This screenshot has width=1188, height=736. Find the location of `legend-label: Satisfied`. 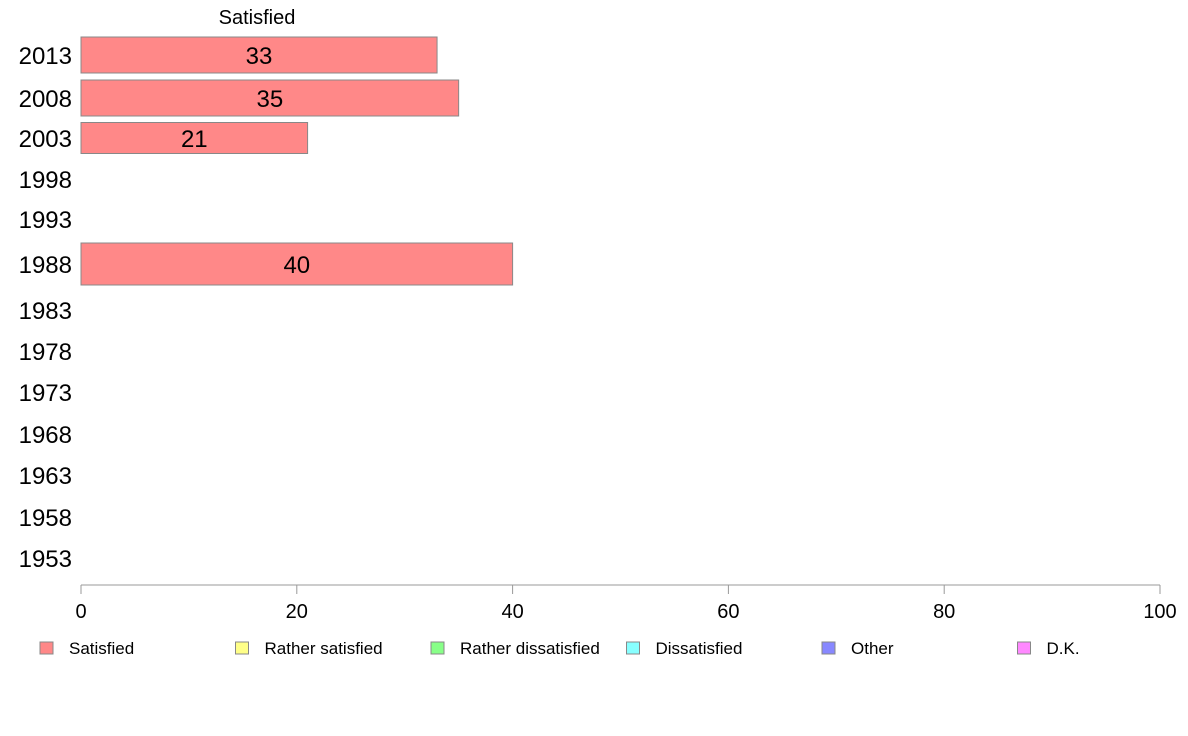

legend-label: Satisfied is located at coordinates (101, 648).